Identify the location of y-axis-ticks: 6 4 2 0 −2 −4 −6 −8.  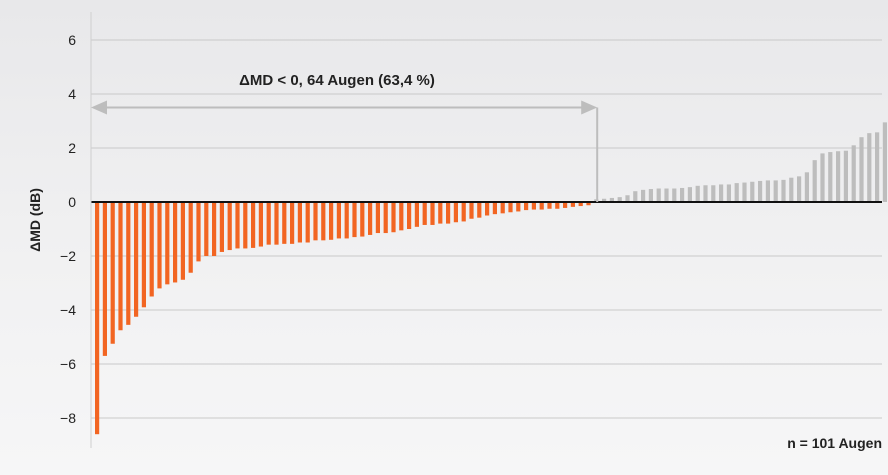
(68, 229).